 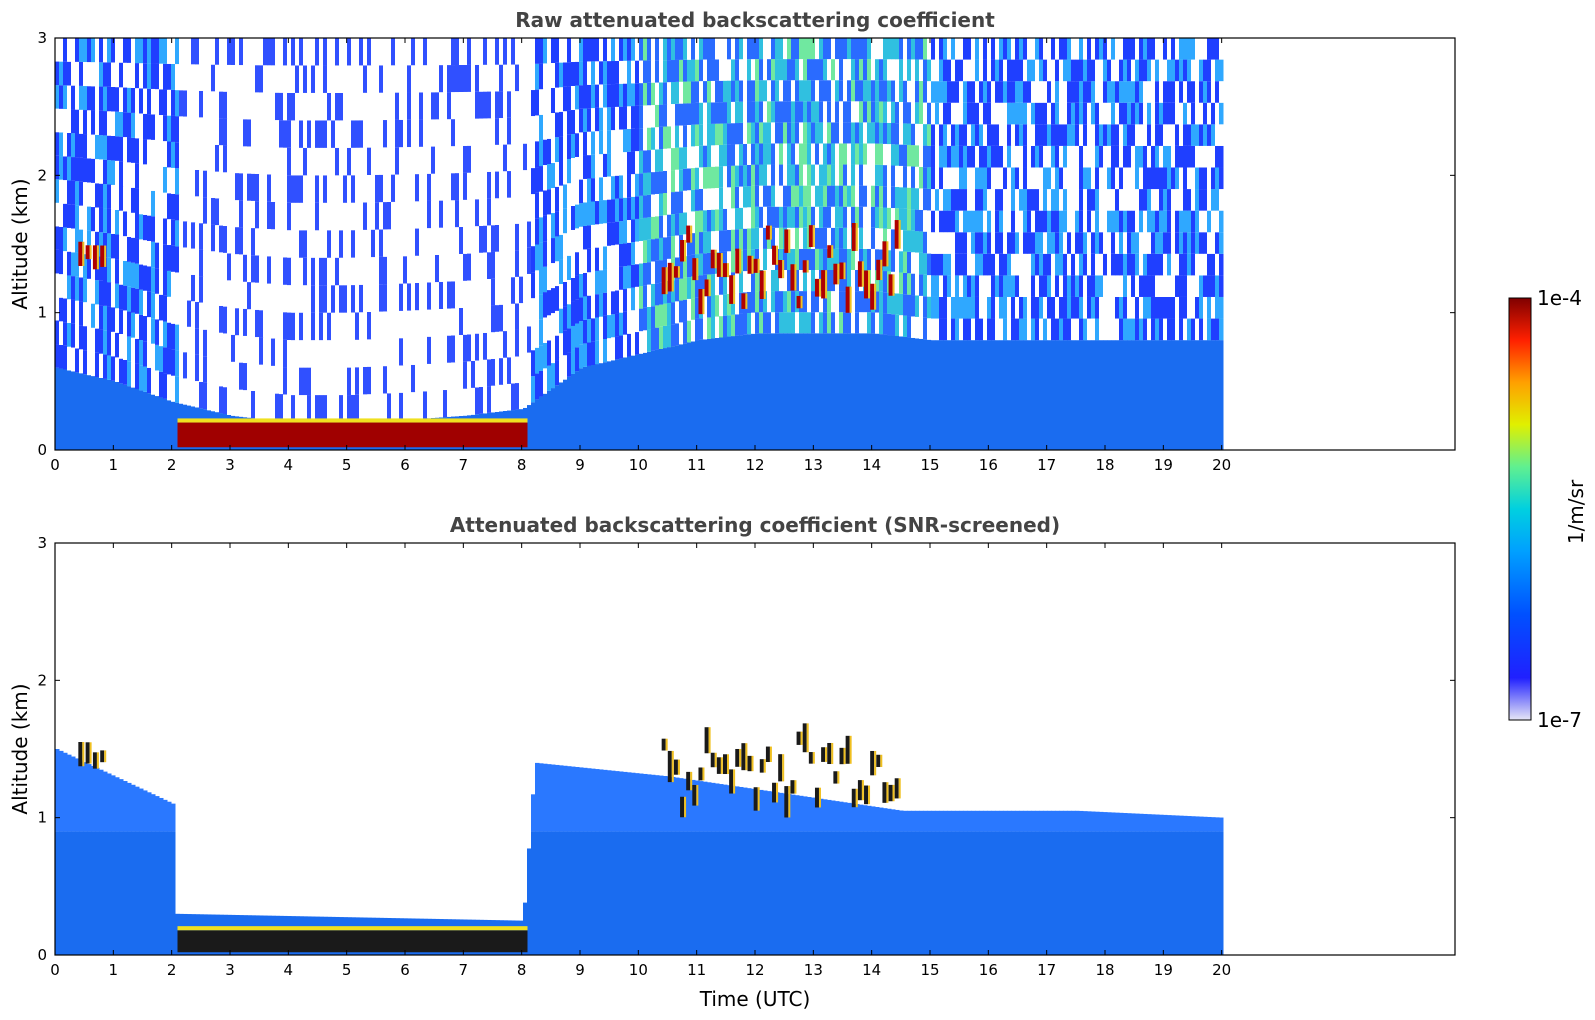 I want to click on cloud-cell, so click(x=743, y=301).